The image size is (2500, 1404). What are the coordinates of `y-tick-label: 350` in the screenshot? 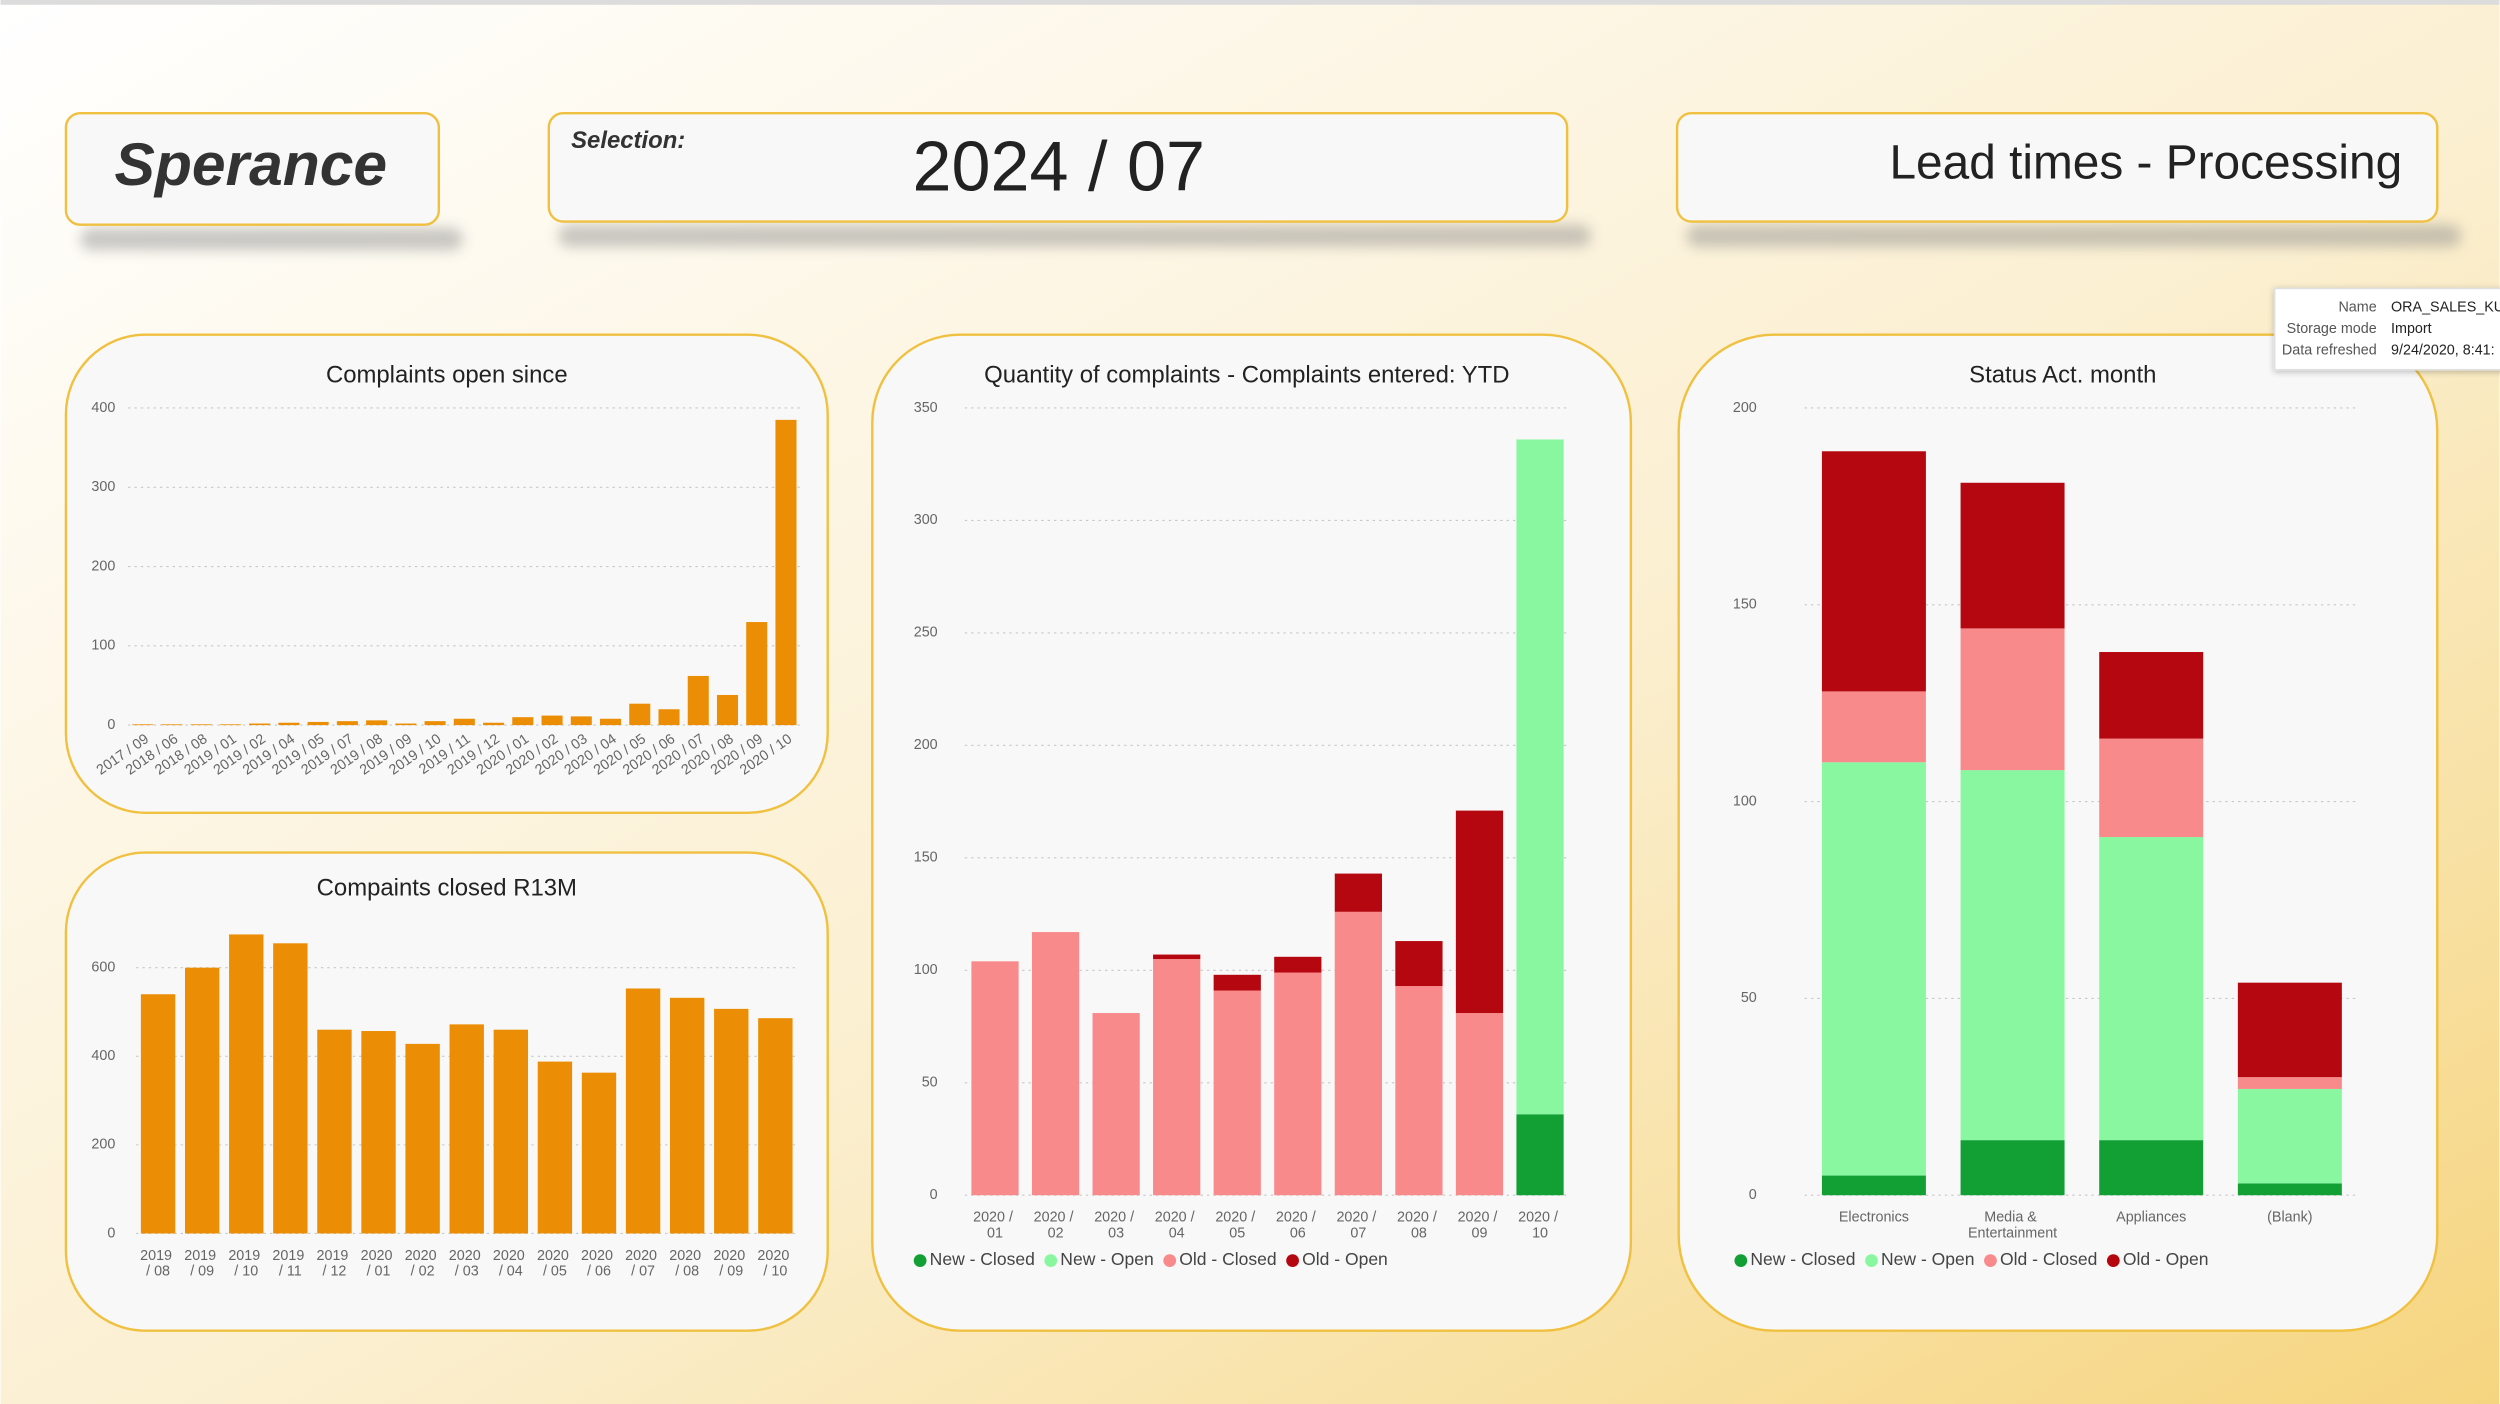 It's located at (926, 408).